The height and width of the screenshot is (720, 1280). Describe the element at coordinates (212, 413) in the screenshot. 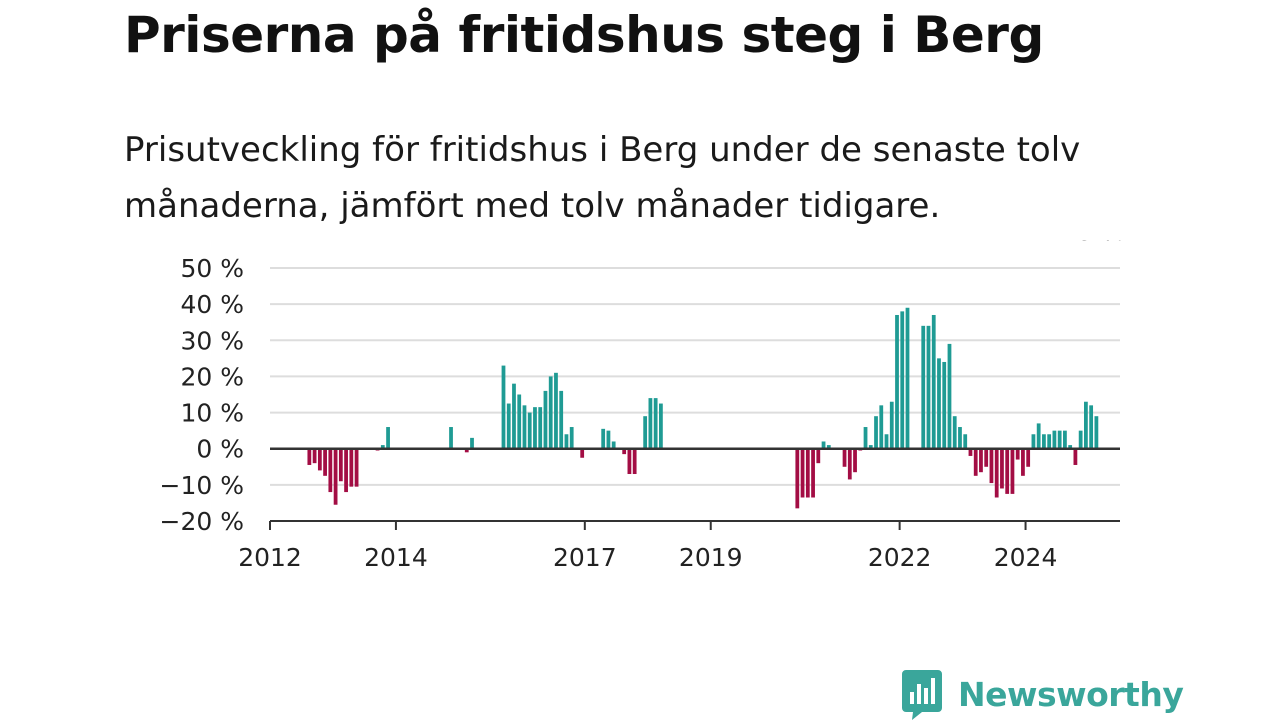

I see `y-tick-label: 10 %` at that location.